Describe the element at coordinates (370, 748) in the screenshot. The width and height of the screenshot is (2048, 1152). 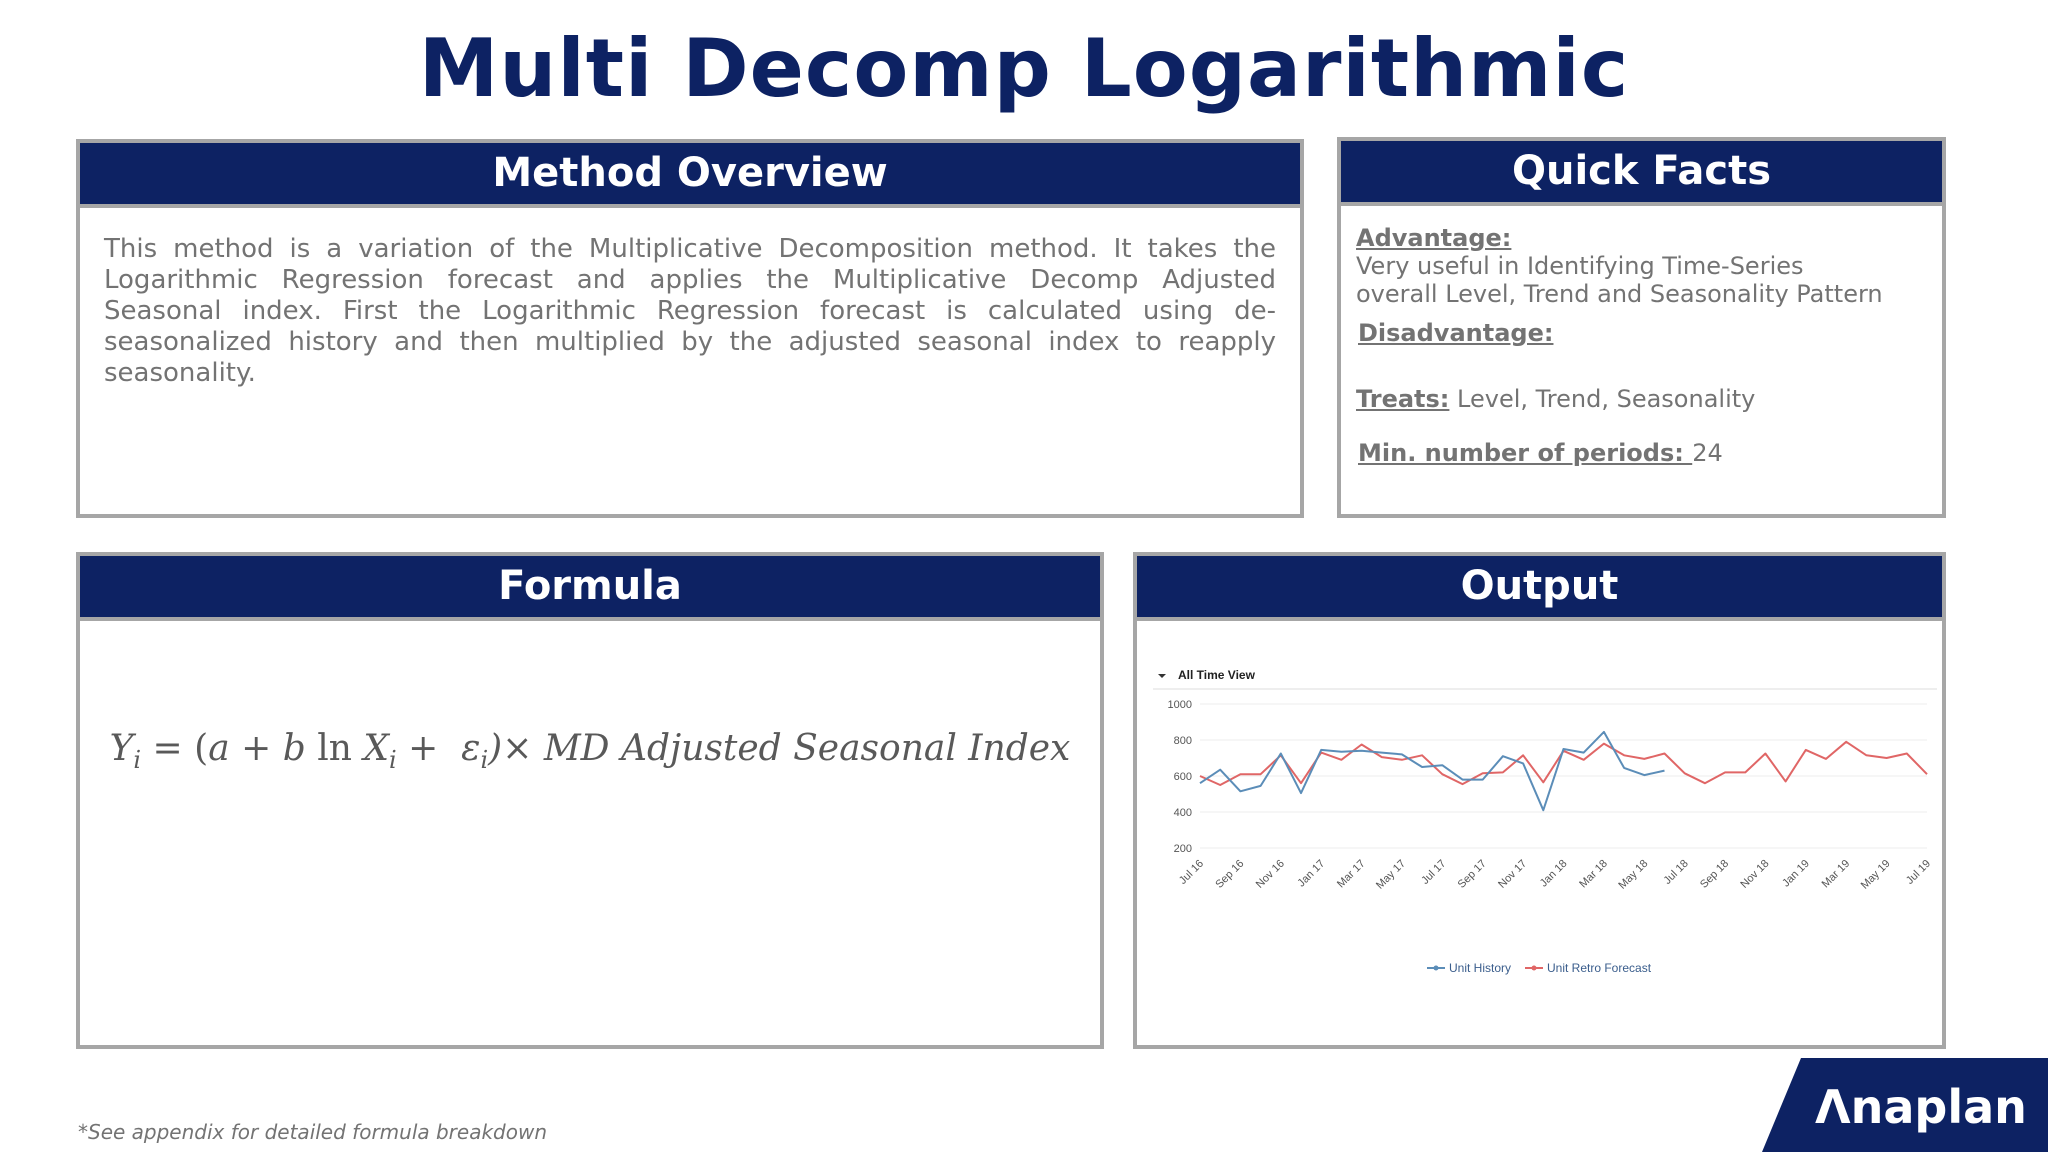
I see `formula-x: X` at that location.